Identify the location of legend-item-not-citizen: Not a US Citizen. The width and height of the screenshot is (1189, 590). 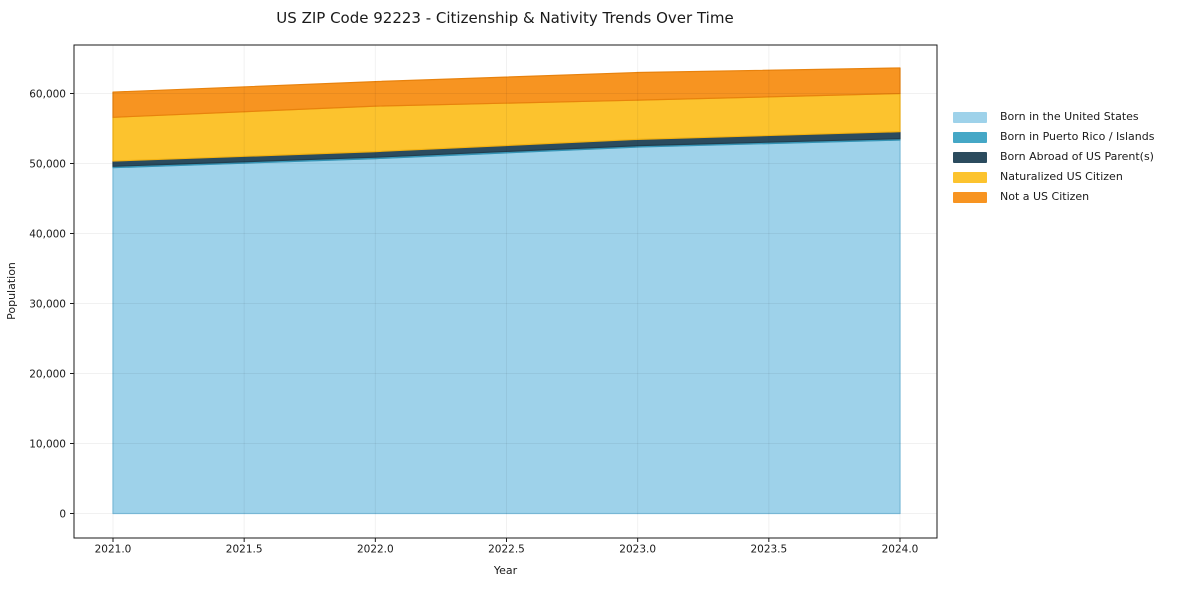
(1053, 197).